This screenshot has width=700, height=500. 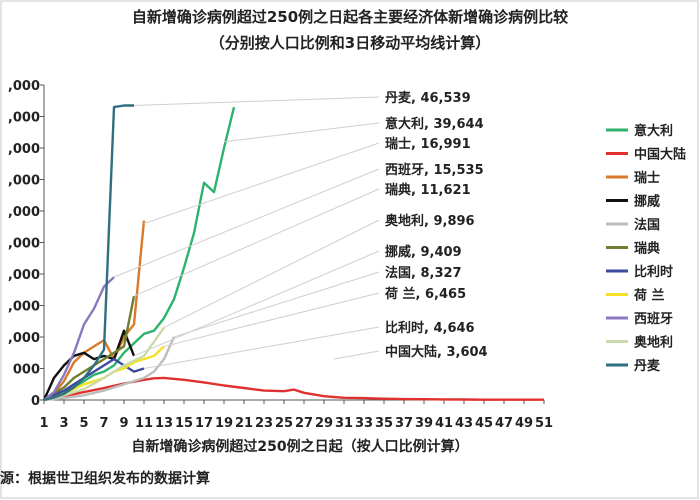 What do you see at coordinates (26, 370) in the screenshot?
I see `y-tick-label: 000` at bounding box center [26, 370].